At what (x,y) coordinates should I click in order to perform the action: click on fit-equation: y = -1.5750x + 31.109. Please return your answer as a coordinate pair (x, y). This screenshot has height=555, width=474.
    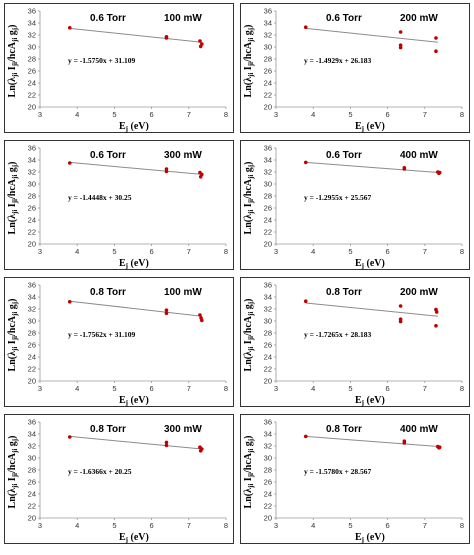
    Looking at the image, I should click on (102, 60).